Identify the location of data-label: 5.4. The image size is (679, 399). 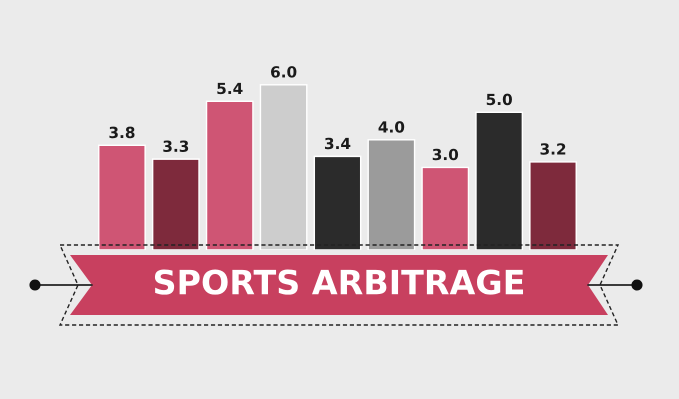
(230, 88).